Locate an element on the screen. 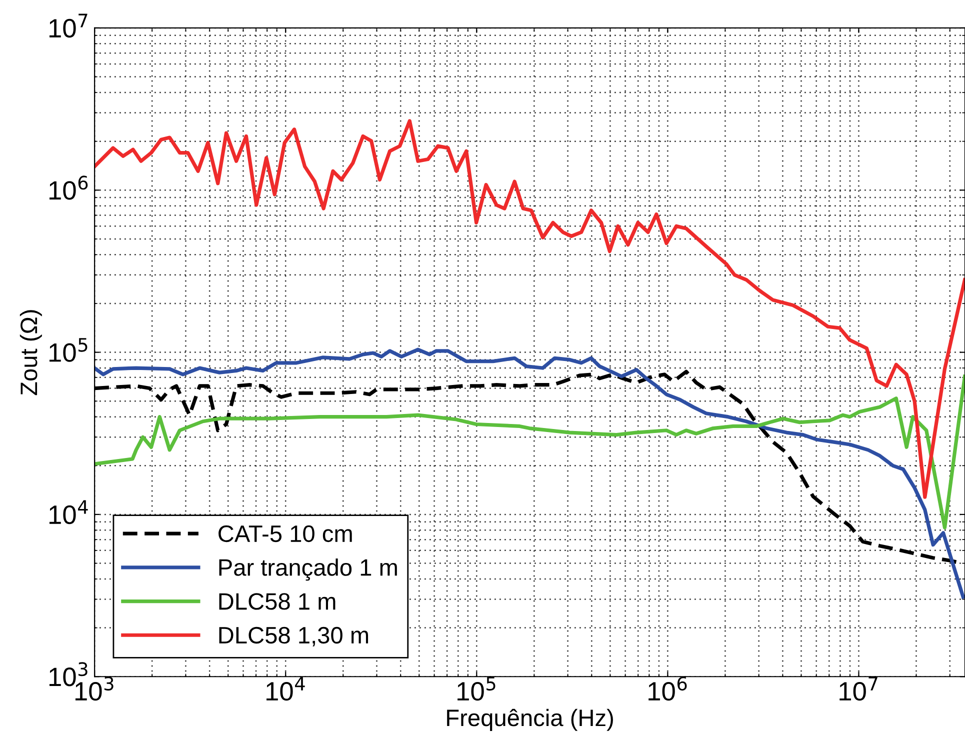 The width and height of the screenshot is (965, 756). legend-label: DLC58 1 m is located at coordinates (277, 601).